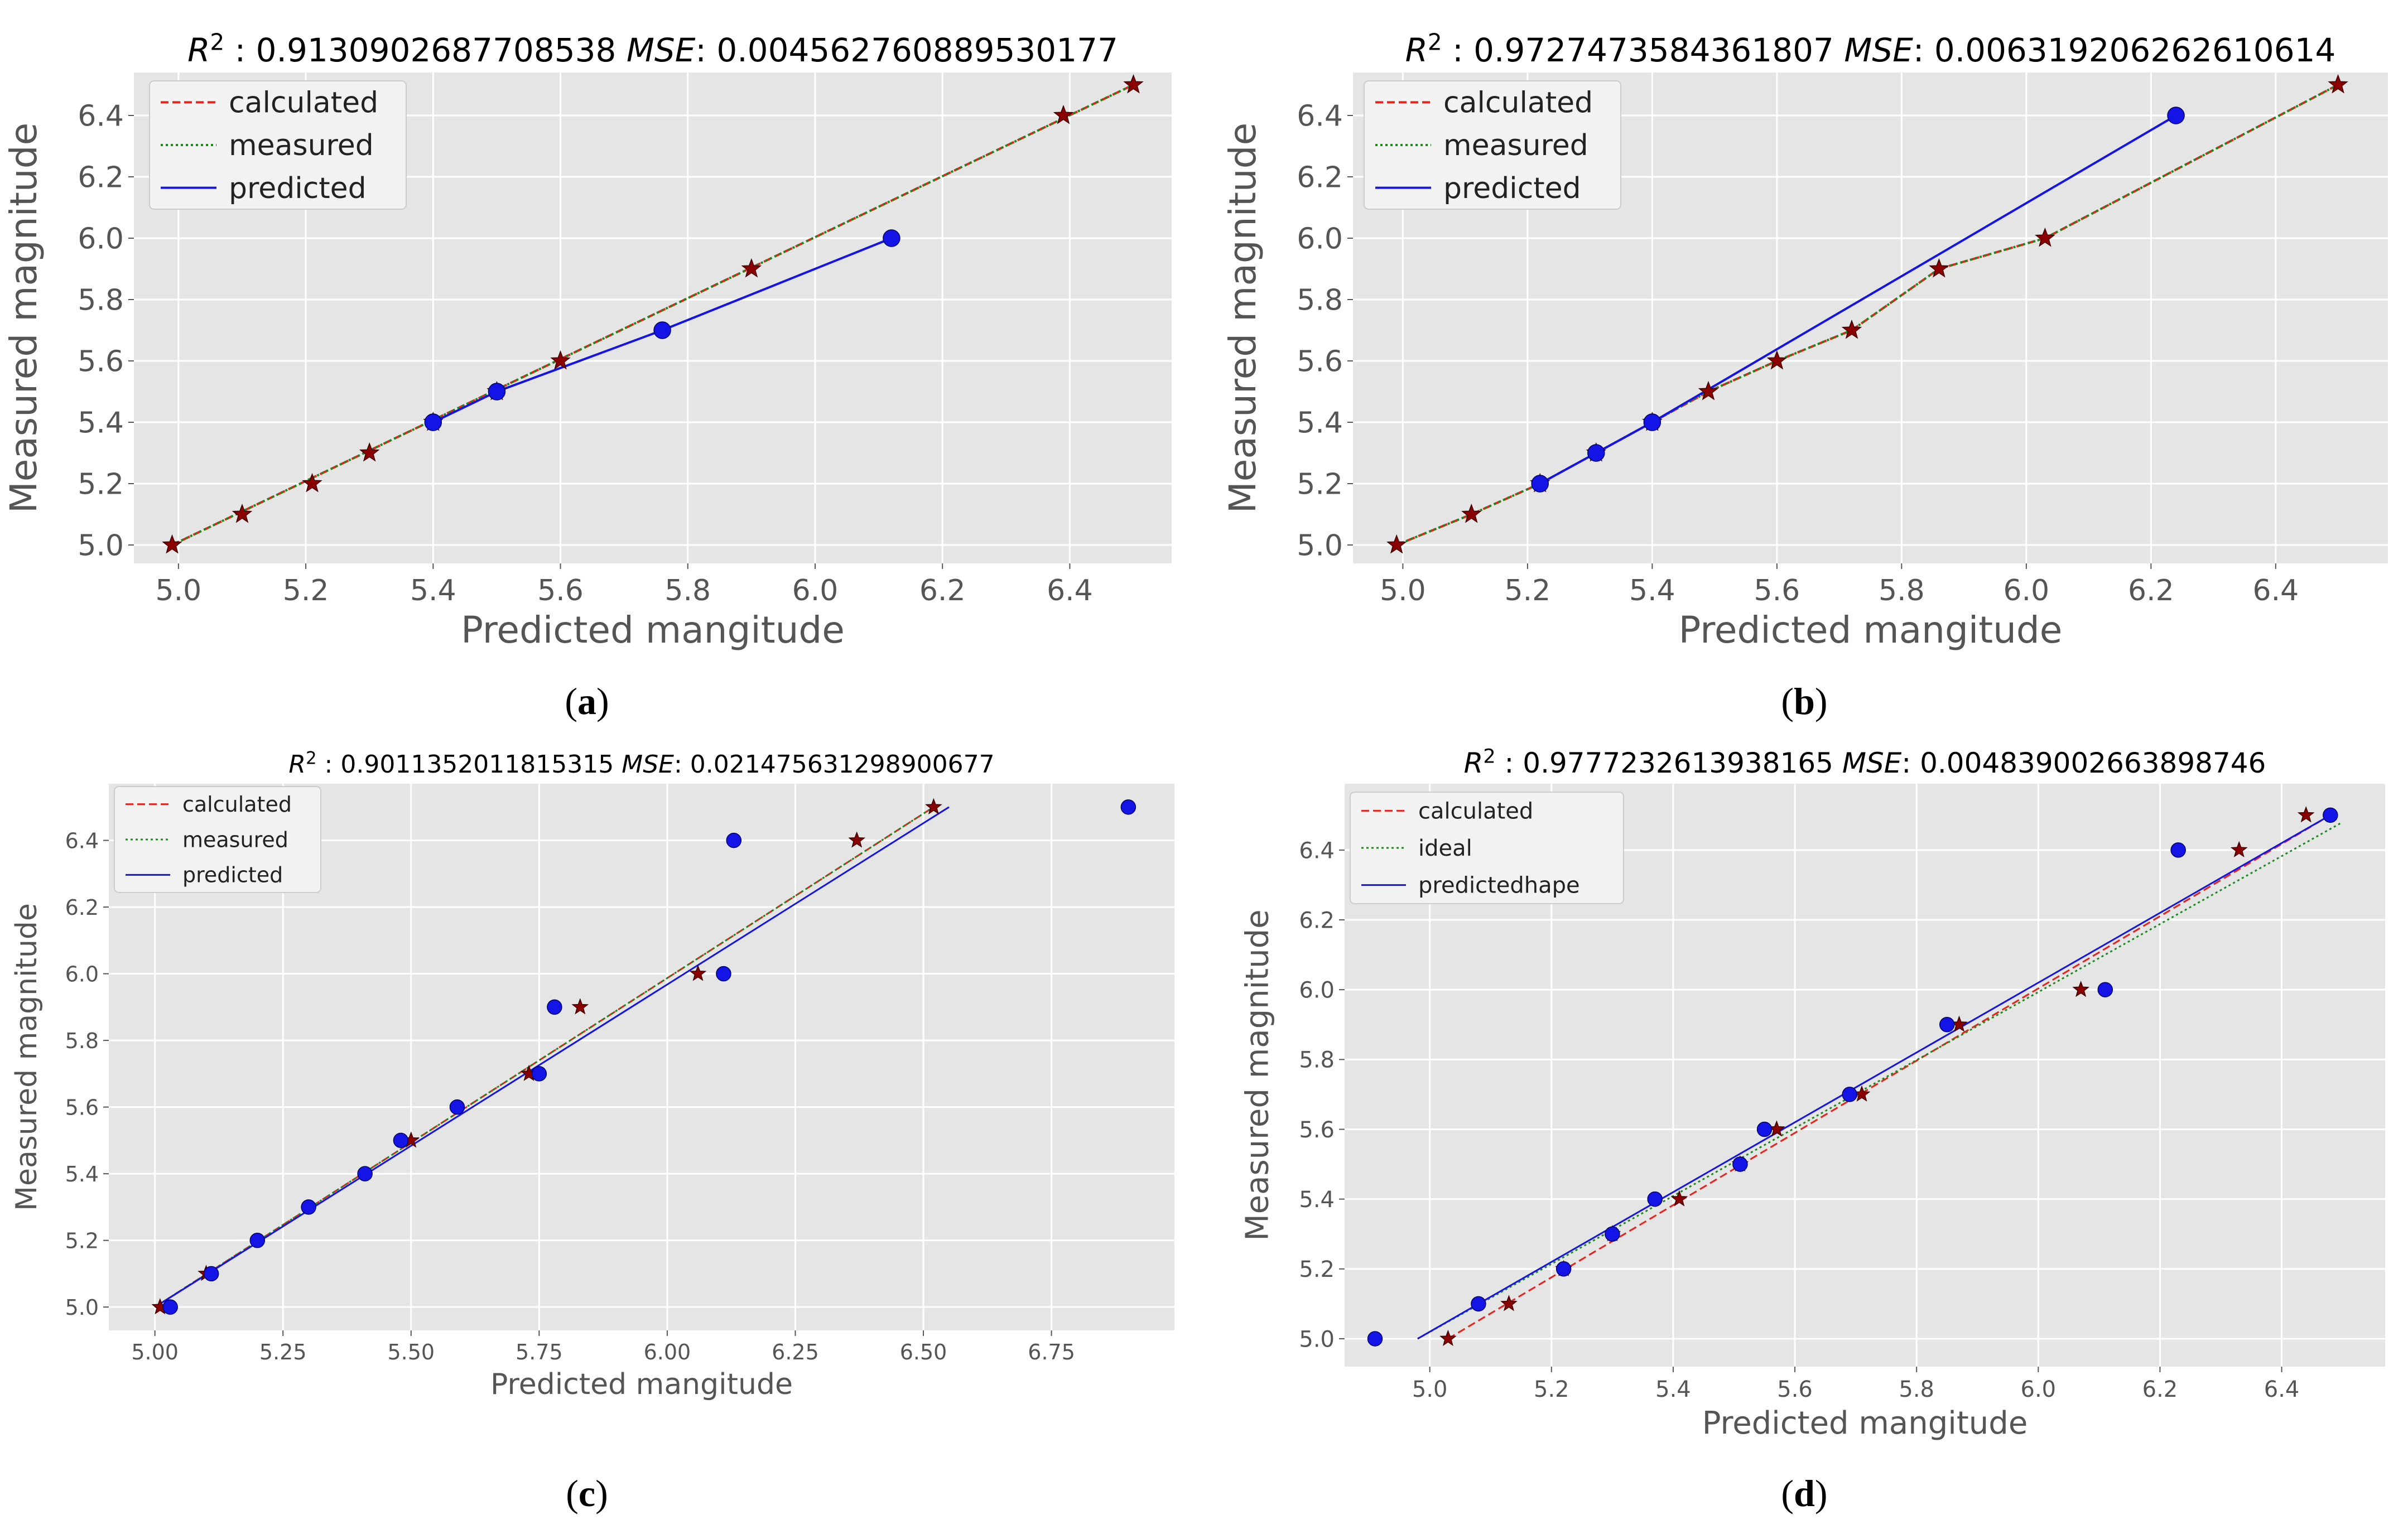  Describe the element at coordinates (1643, 50) in the screenshot. I see `title-r2-value: : 0.9727473584361807` at that location.